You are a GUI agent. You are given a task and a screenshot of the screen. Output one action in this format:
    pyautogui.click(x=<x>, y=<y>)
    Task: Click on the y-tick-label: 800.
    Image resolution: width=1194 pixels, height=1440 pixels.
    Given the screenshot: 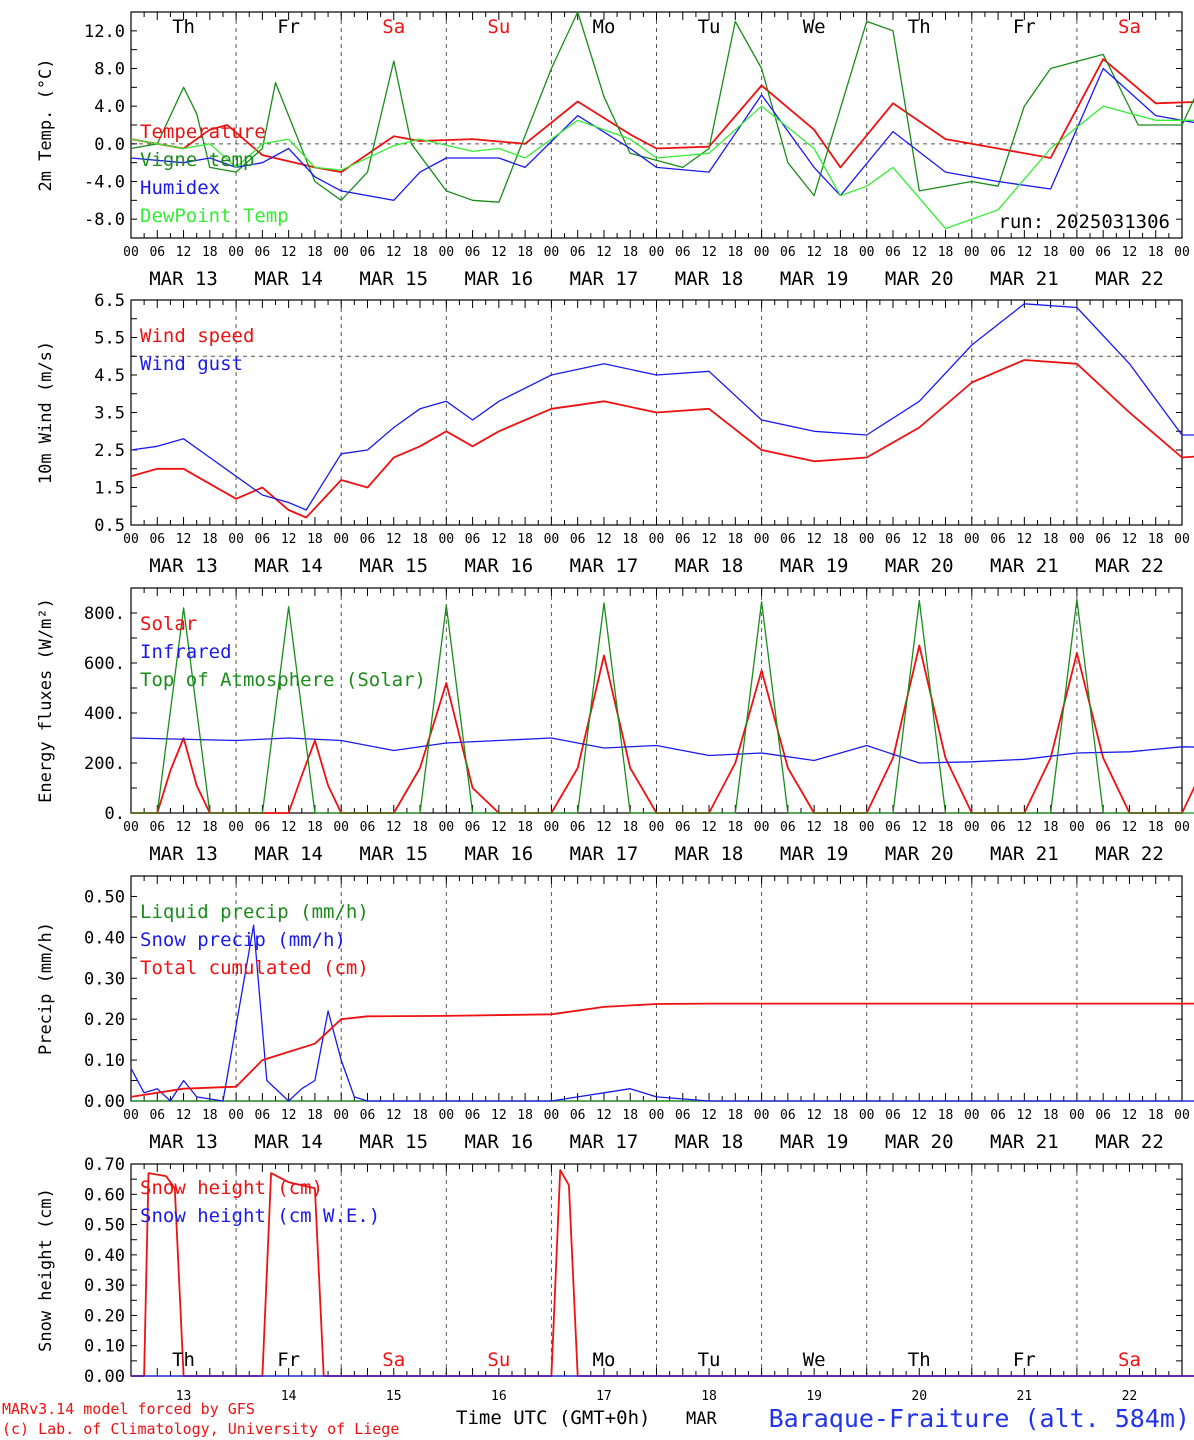 What is the action you would take?
    pyautogui.click(x=104, y=614)
    